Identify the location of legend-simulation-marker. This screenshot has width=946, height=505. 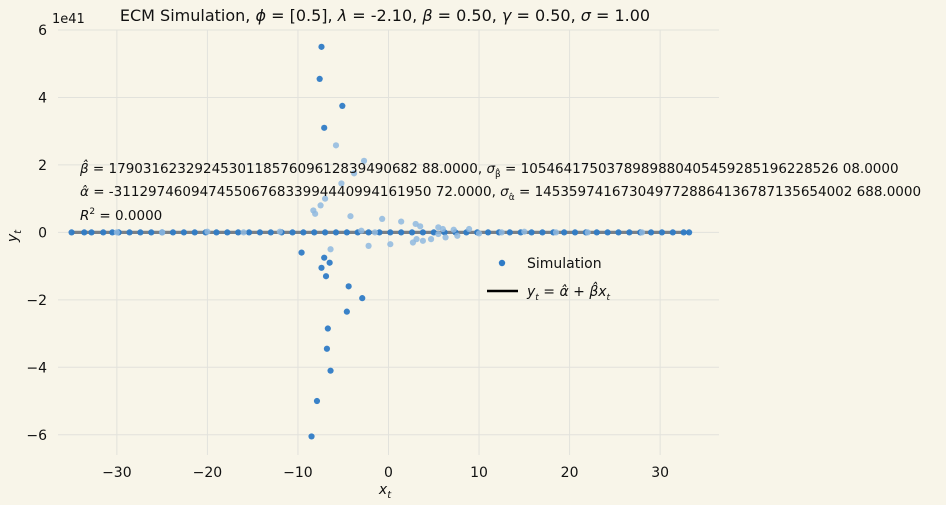
(502, 263).